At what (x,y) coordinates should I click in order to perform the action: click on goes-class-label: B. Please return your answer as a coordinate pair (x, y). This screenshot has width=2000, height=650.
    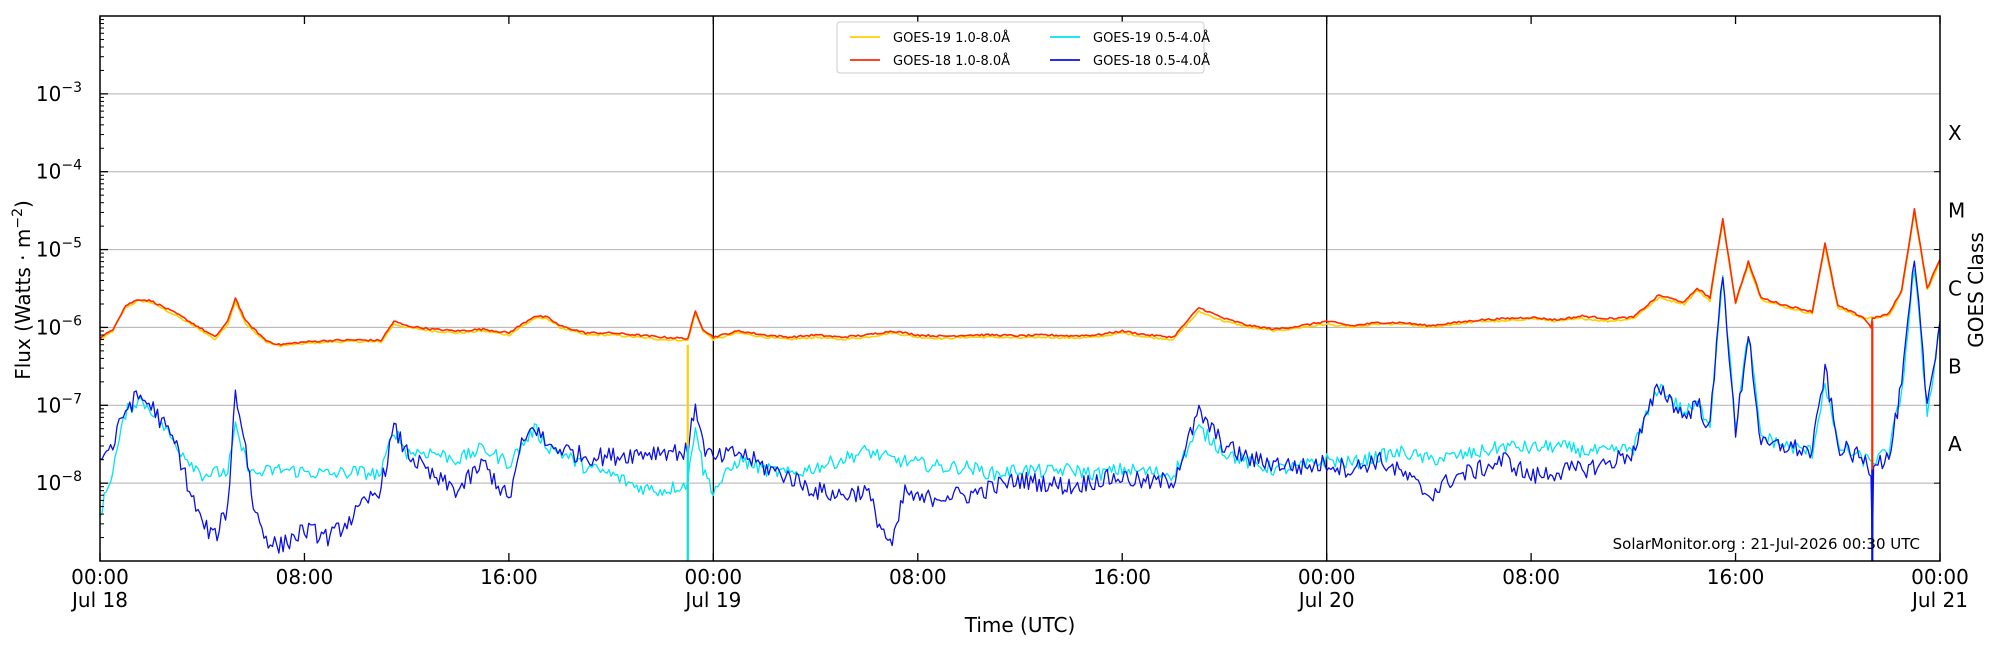
    Looking at the image, I should click on (1955, 366).